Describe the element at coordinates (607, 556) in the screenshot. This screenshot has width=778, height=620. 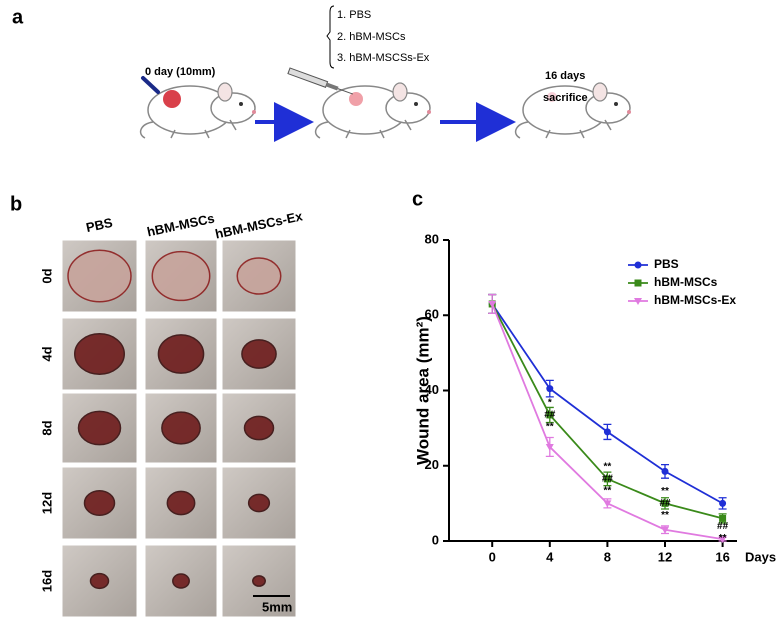
I see `x-tick-label: 8` at that location.